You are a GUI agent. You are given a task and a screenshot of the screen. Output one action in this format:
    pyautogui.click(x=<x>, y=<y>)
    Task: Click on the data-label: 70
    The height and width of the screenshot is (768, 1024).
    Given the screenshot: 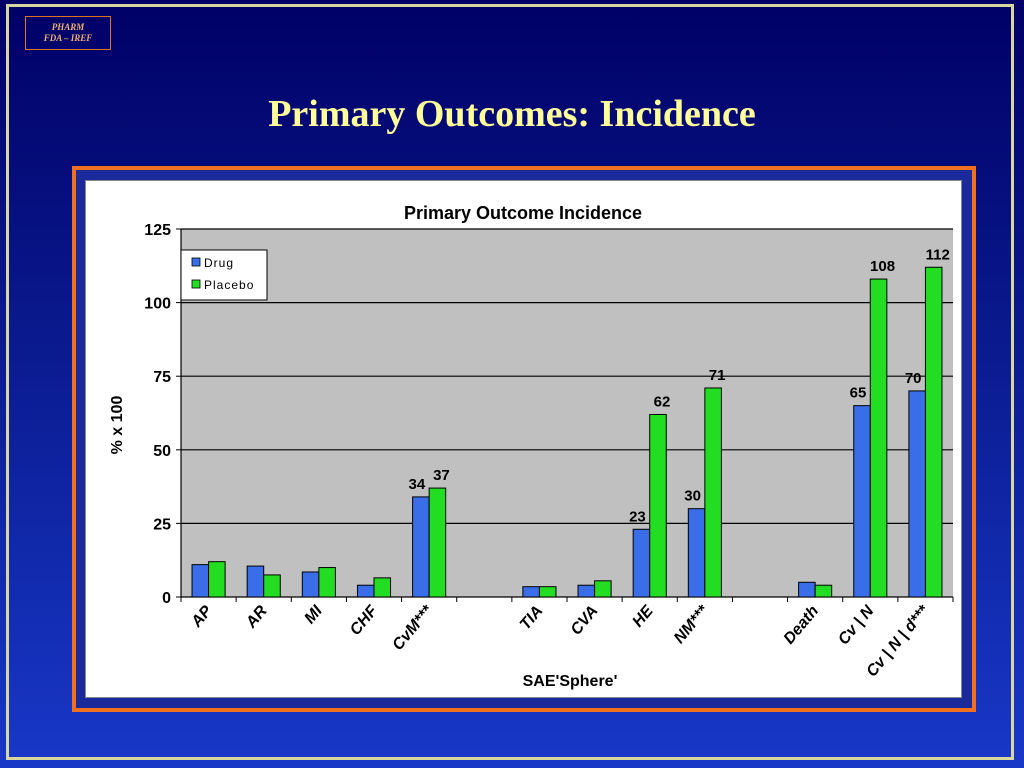 What is the action you would take?
    pyautogui.click(x=913, y=378)
    